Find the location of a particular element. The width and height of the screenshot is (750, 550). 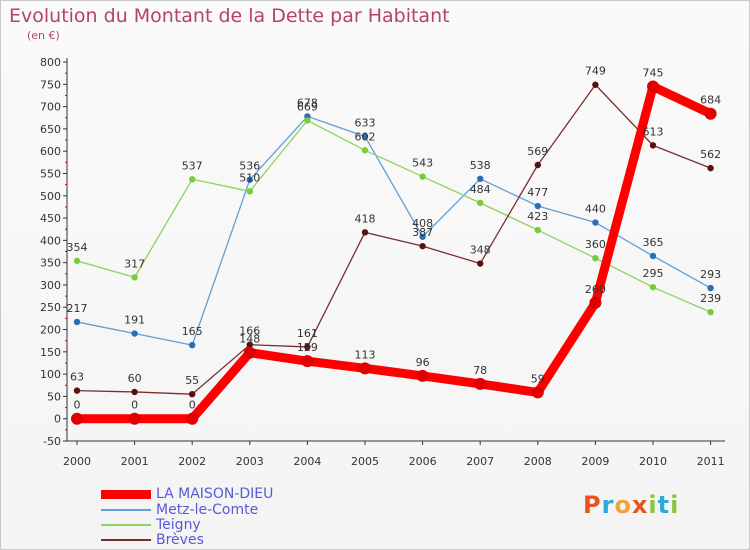

y-tick-label: 250 is located at coordinates (50, 307).